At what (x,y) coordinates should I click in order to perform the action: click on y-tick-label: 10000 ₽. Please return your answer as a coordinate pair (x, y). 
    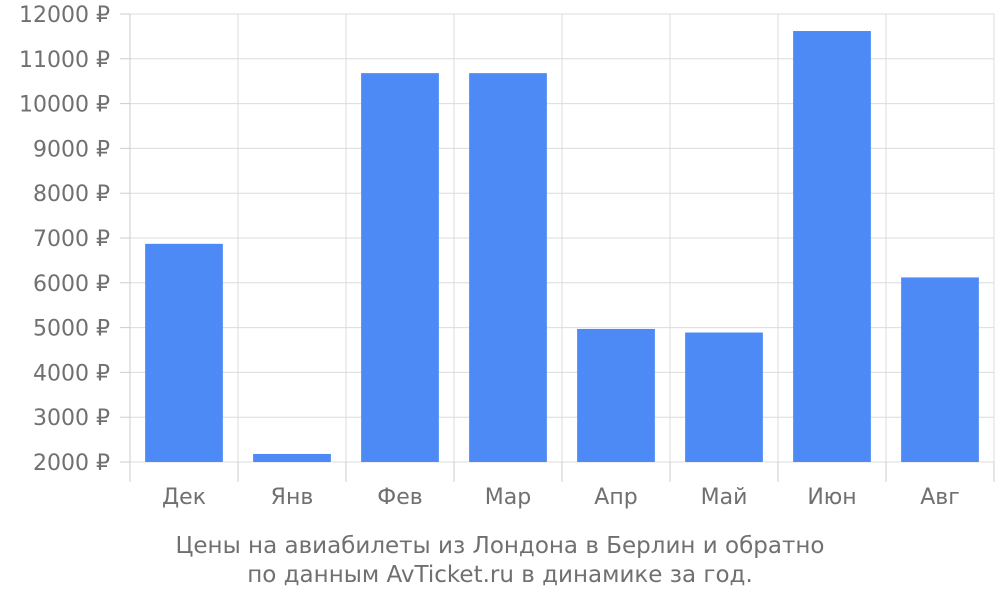
    Looking at the image, I should click on (64, 105).